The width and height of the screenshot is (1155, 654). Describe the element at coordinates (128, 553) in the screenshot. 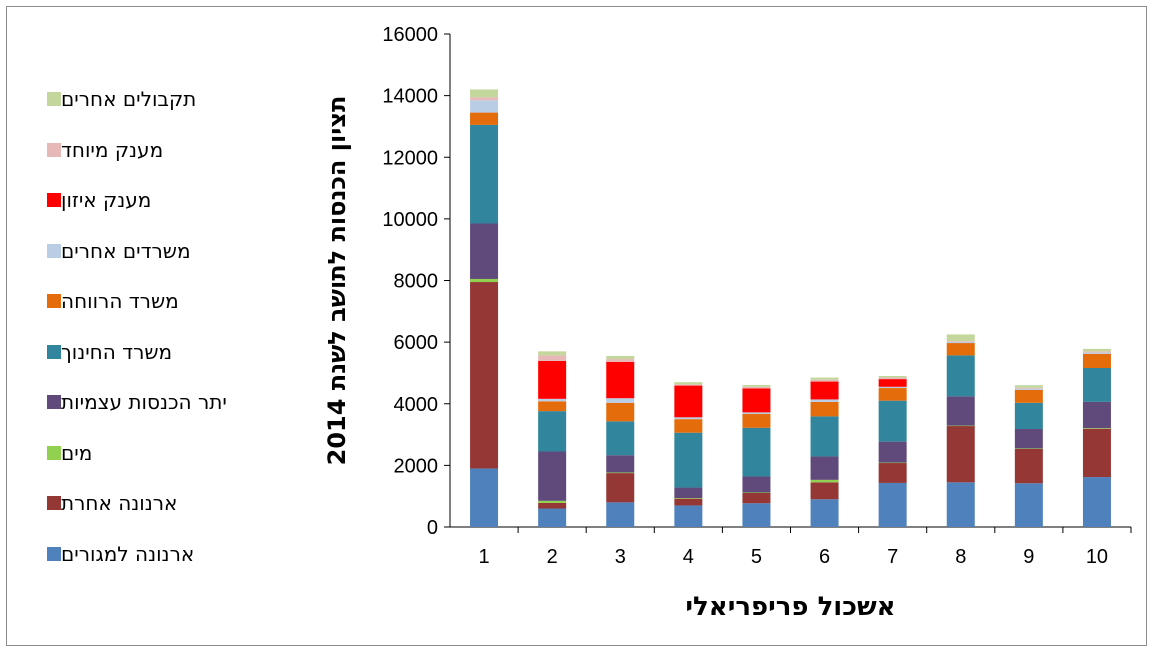

I see `legend-label: ארנונה למגורים` at that location.